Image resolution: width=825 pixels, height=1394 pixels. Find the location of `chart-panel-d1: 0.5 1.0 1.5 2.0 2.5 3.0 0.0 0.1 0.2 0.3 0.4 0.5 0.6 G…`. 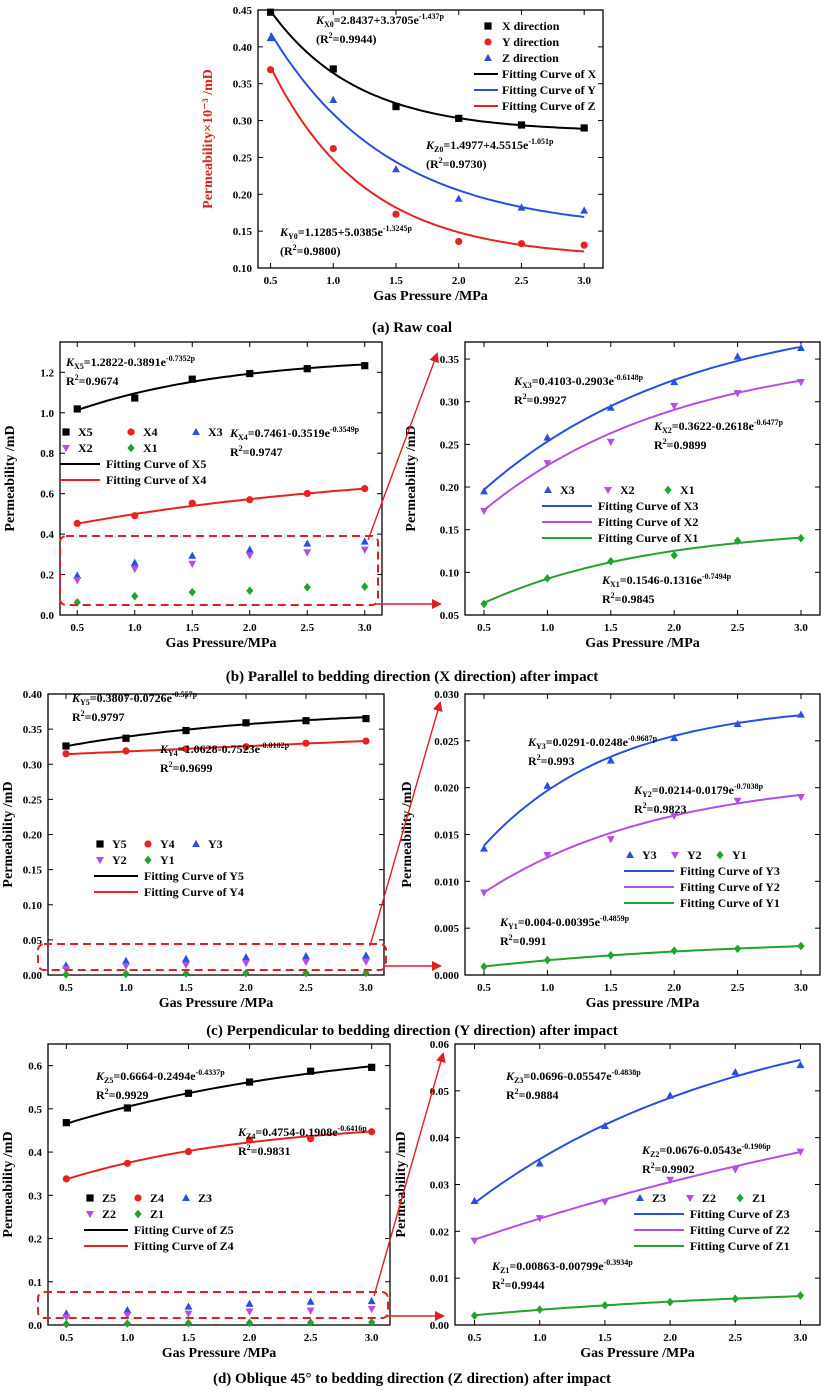

chart-panel-d1: 0.5 1.0 1.5 2.0 2.5 3.0 0.0 0.1 0.2 0.3 0.4 0.5 0.6 G… is located at coordinates (196, 1202).